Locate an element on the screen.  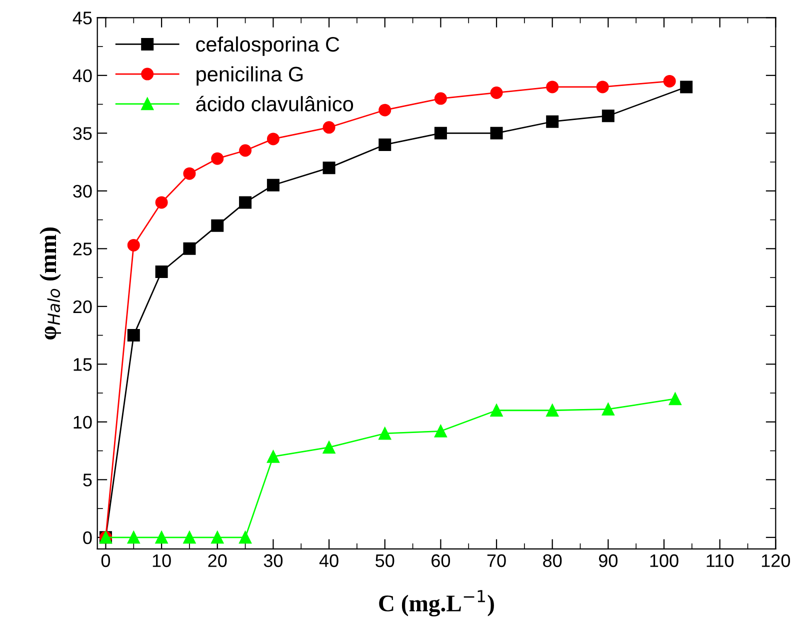
legend-label: ácido clavulânico is located at coordinates (275, 104).